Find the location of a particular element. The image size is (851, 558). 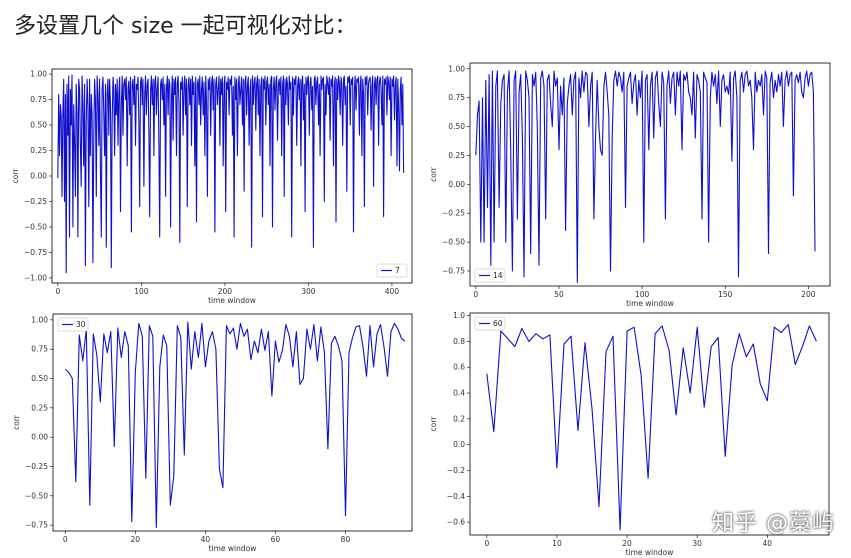

watermark-text: 知乎 @ is located at coordinates (750, 523).